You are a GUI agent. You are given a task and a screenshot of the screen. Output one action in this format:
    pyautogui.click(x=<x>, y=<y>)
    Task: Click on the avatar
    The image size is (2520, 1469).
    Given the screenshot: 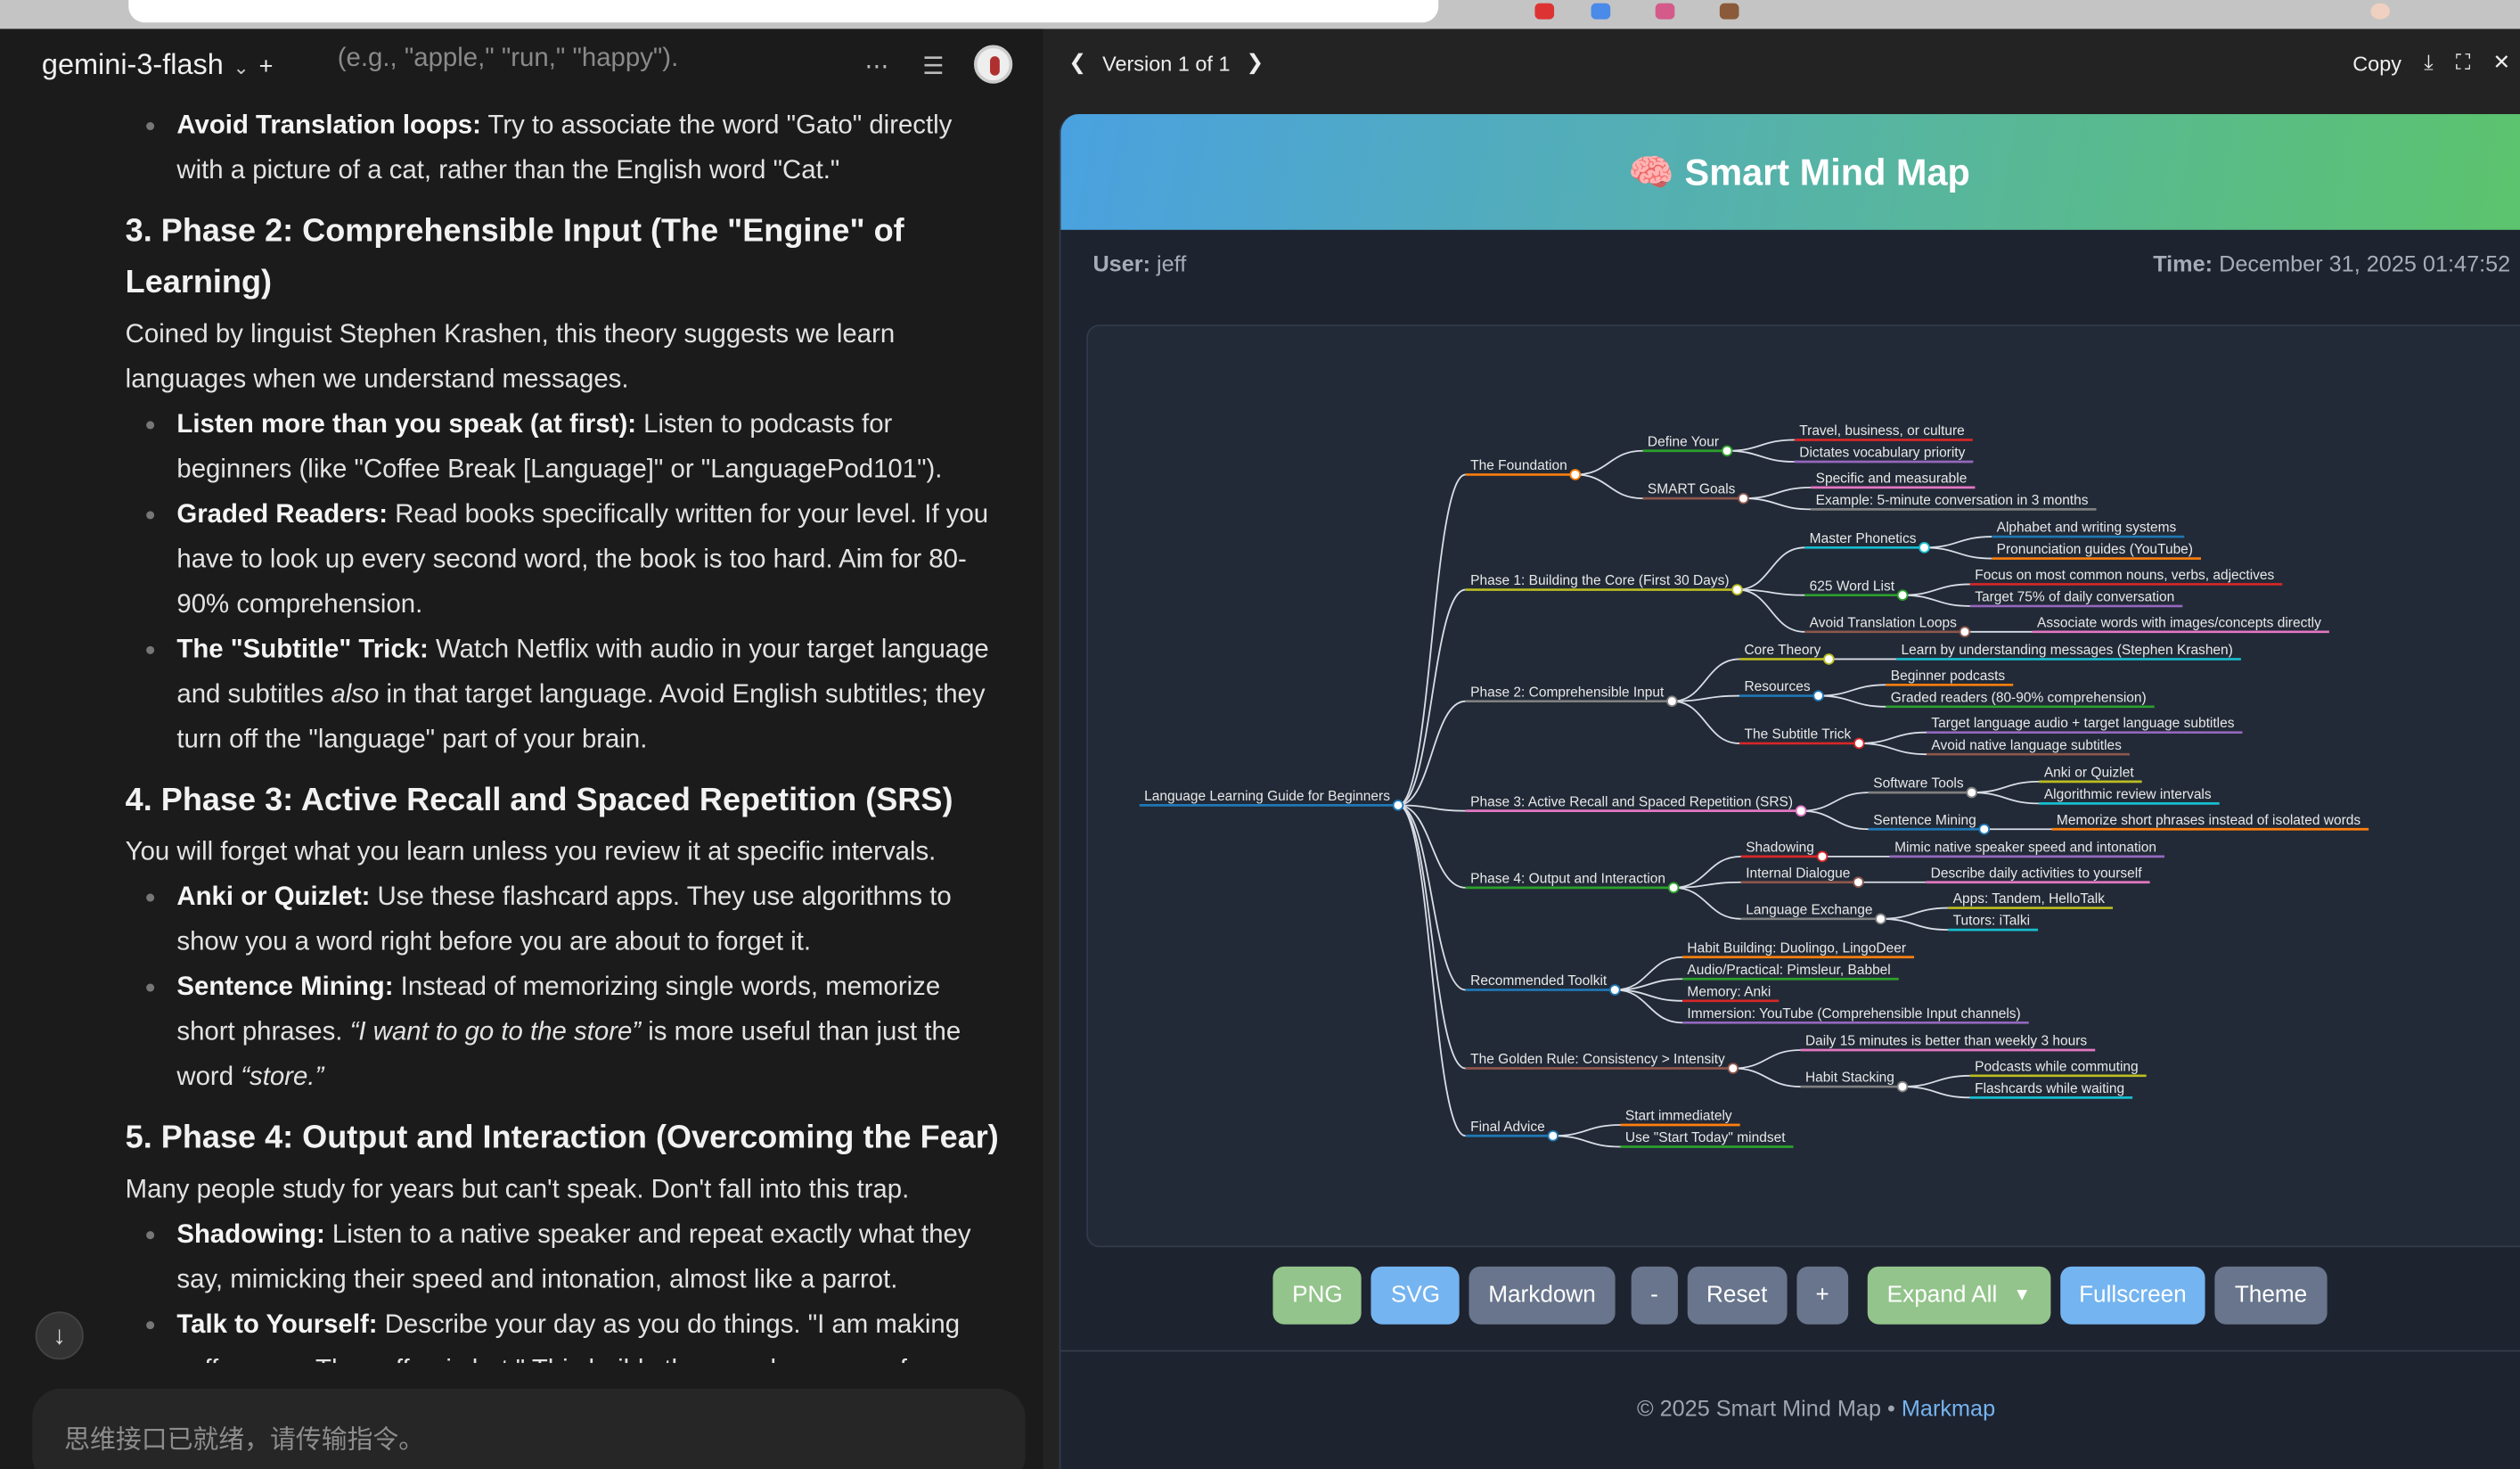 What is the action you would take?
    pyautogui.click(x=993, y=64)
    